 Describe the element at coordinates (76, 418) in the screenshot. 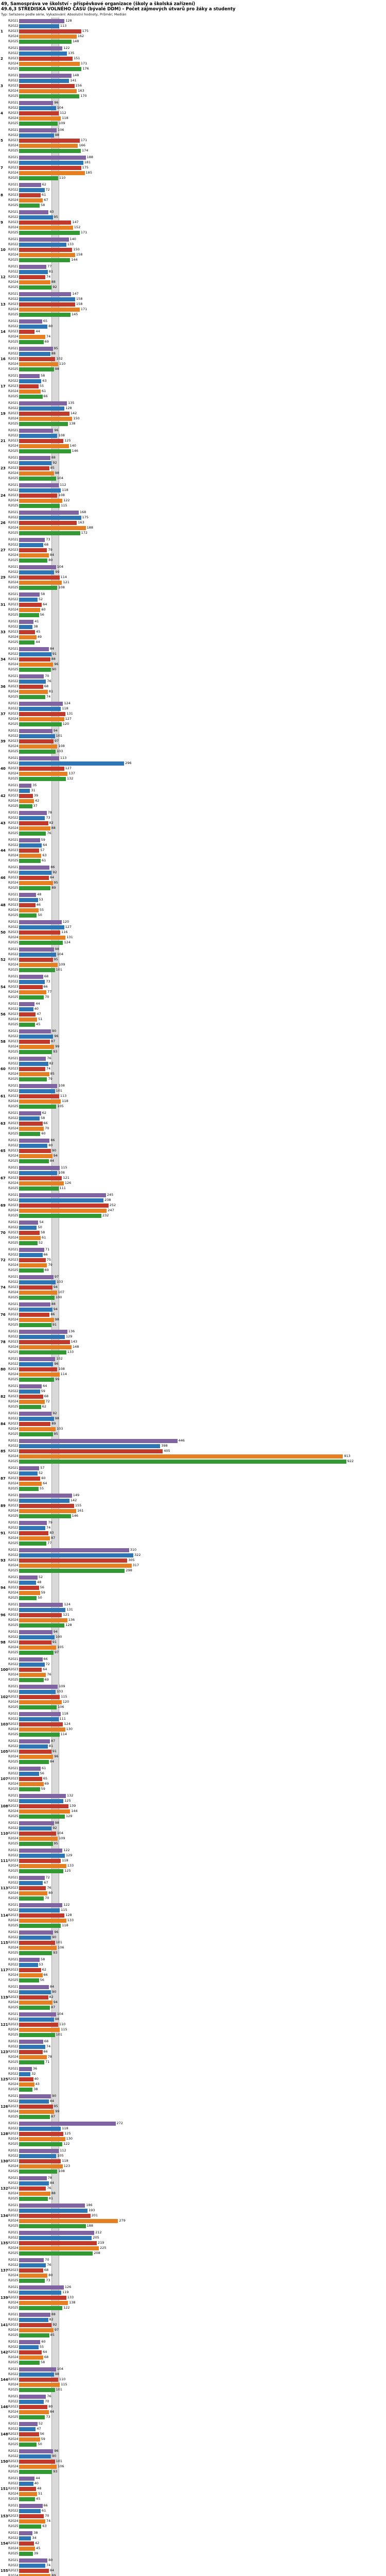

I see `bar-value-label: 150` at that location.